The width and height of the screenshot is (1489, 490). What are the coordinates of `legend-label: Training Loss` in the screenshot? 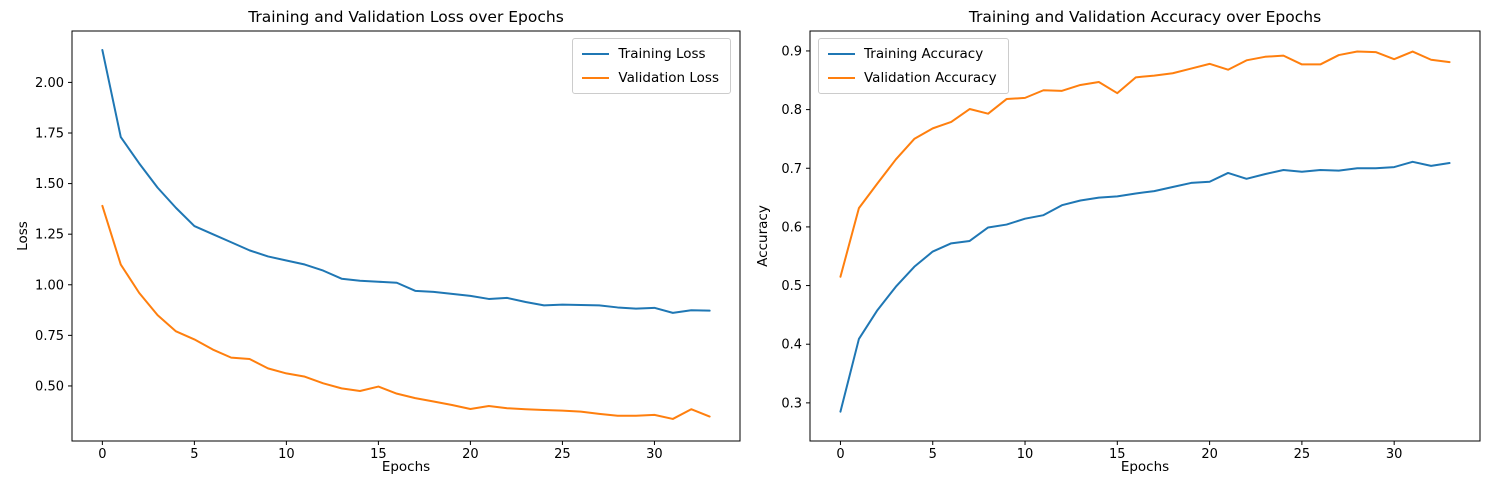 It's located at (662, 54).